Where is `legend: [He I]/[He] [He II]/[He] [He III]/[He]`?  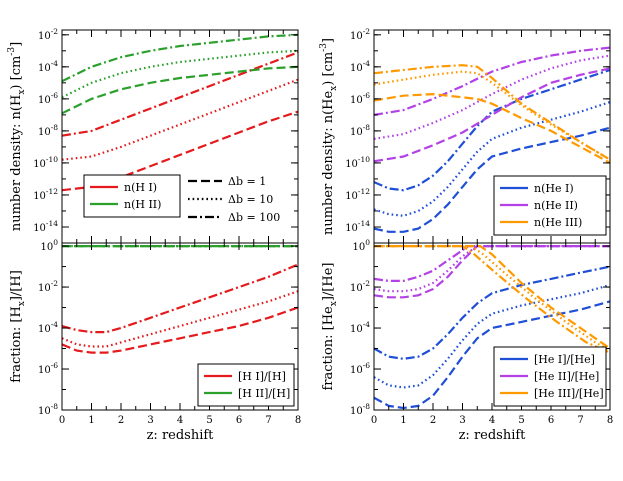
legend: [He I]/[He] [He II]/[He] [He III]/[He] is located at coordinates (550, 376).